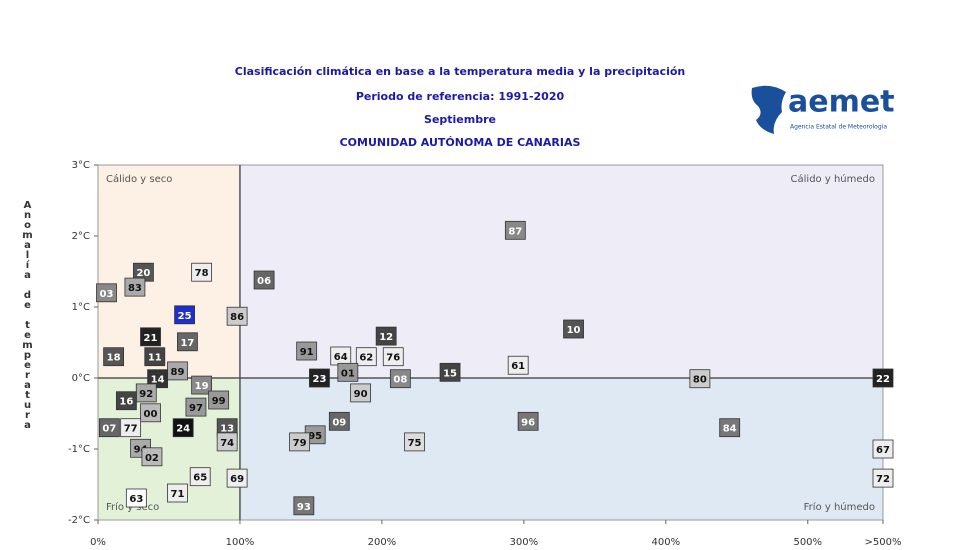 This screenshot has height=550, width=954. I want to click on point: 61, so click(518, 365).